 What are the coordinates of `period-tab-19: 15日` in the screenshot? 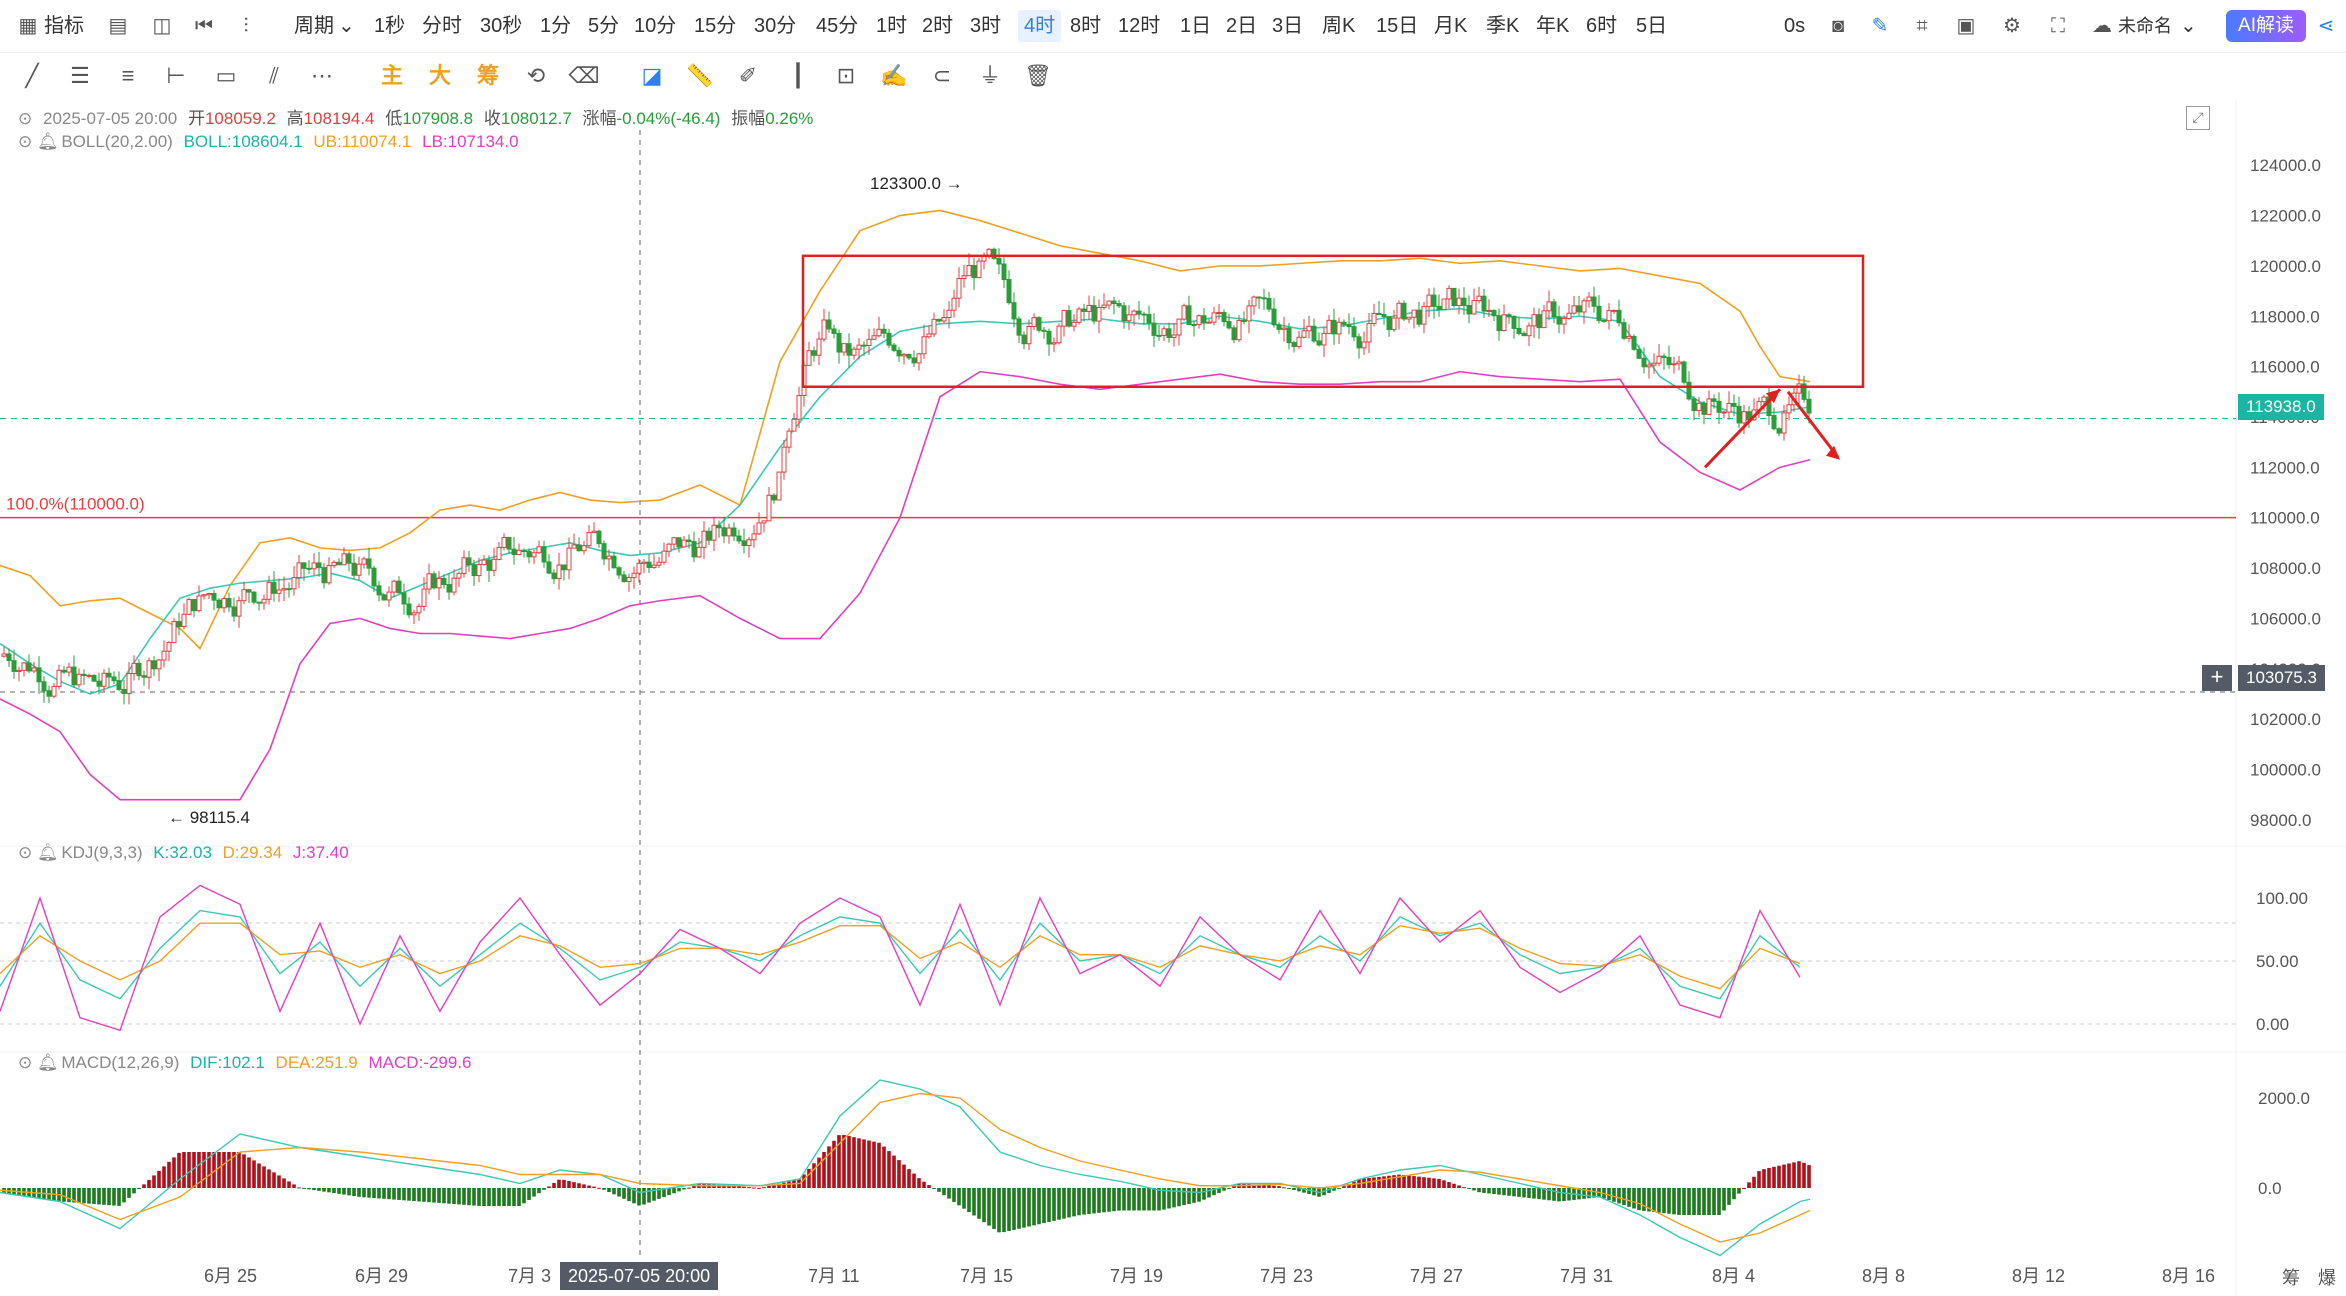 It's located at (1397, 26).